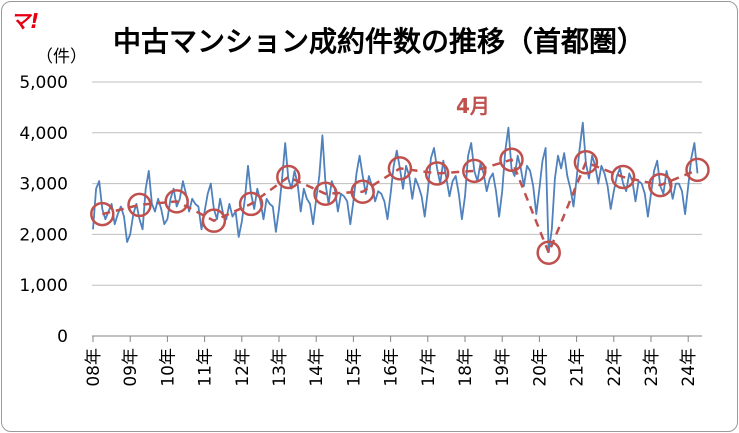  Describe the element at coordinates (43, 83) in the screenshot. I see `y-tick-label: 5,000` at that location.